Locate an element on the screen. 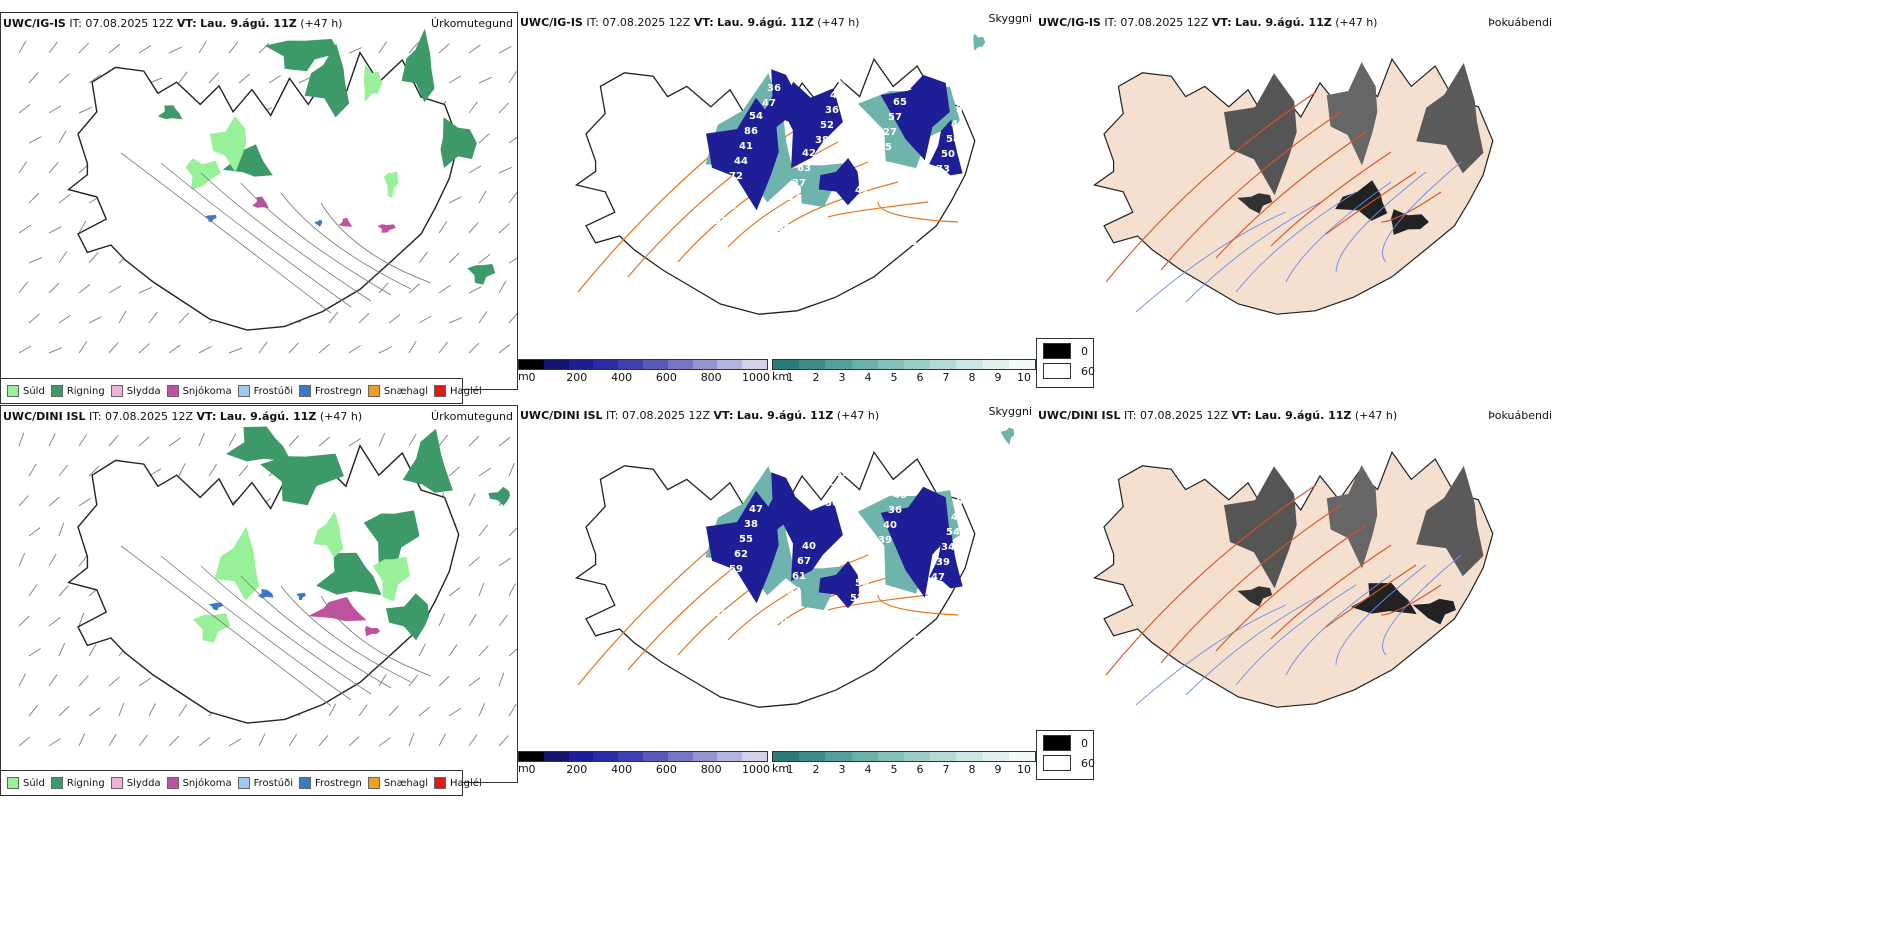 The width and height of the screenshot is (1900, 950). scale-tick: 10 is located at coordinates (1024, 769).